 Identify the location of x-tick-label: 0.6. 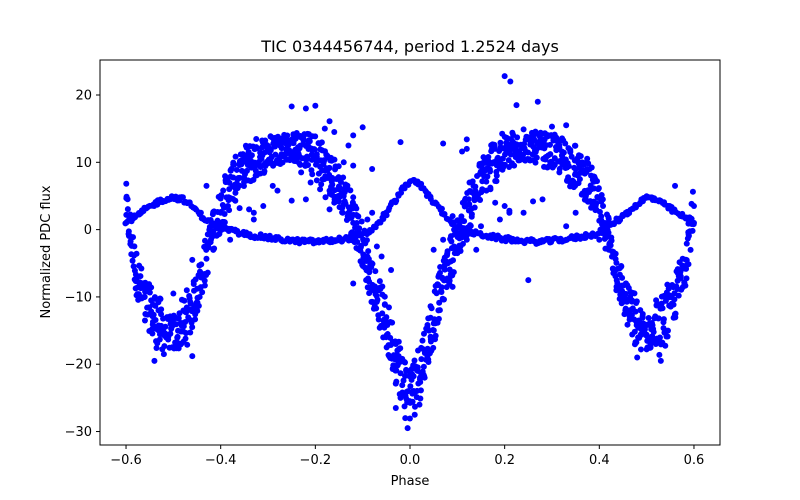
(694, 460).